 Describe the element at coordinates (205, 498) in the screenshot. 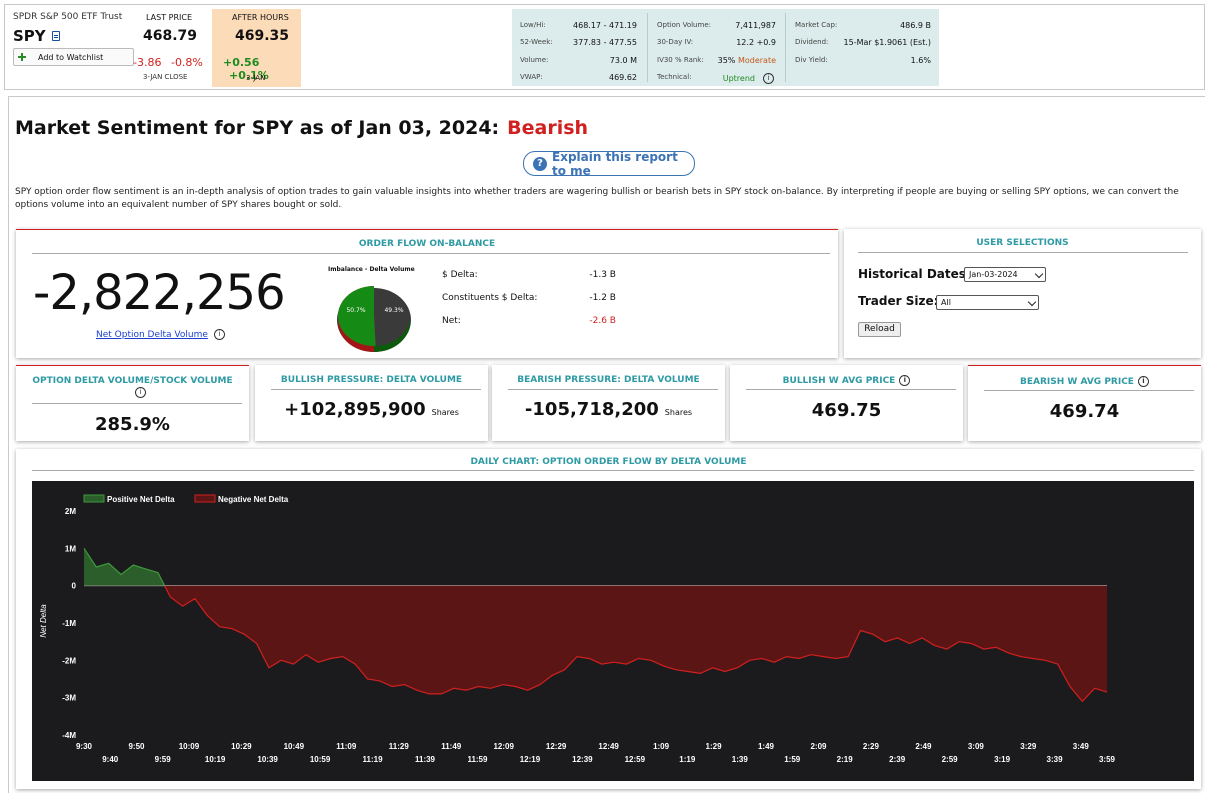

I see `legend-swatch-negative` at that location.